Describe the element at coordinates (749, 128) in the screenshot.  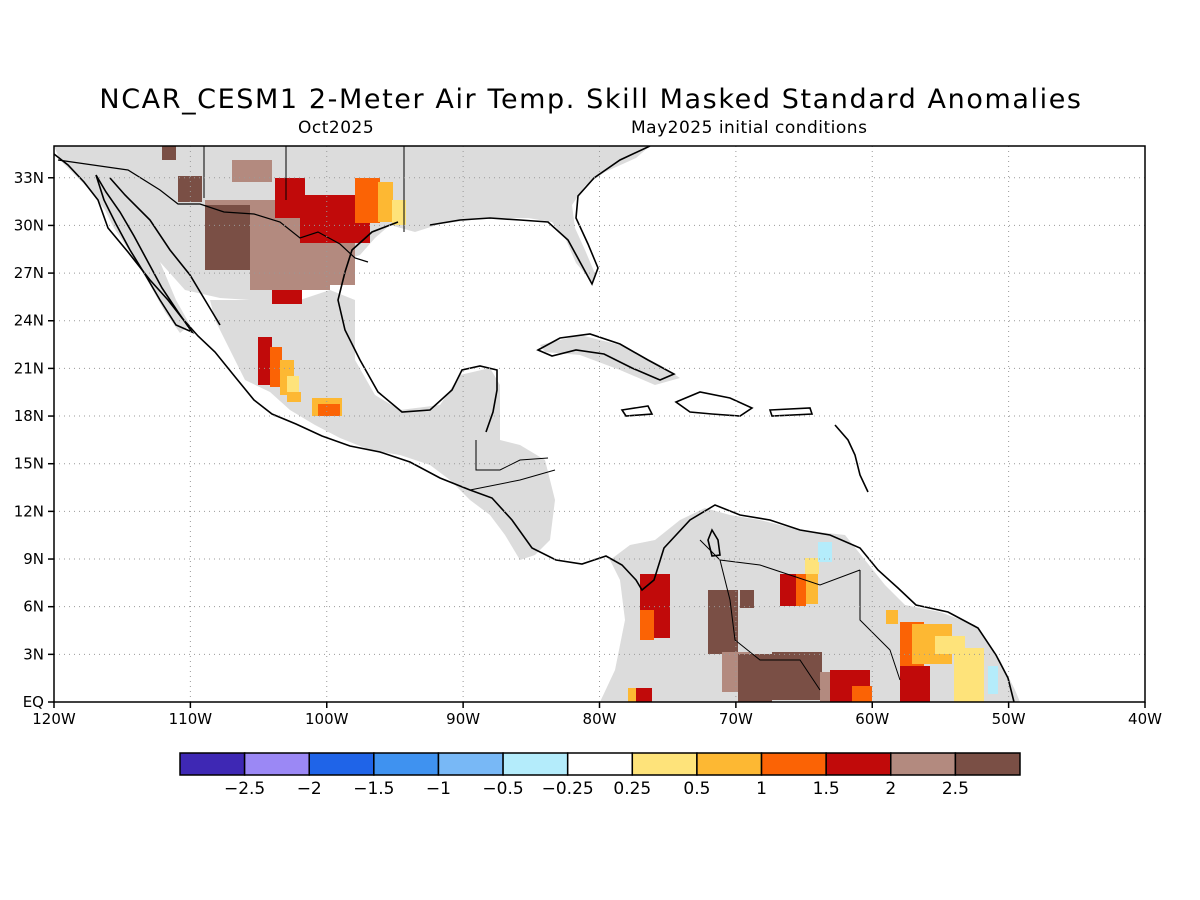
I see `initial-conditions-label: May2025 initial conditions` at that location.